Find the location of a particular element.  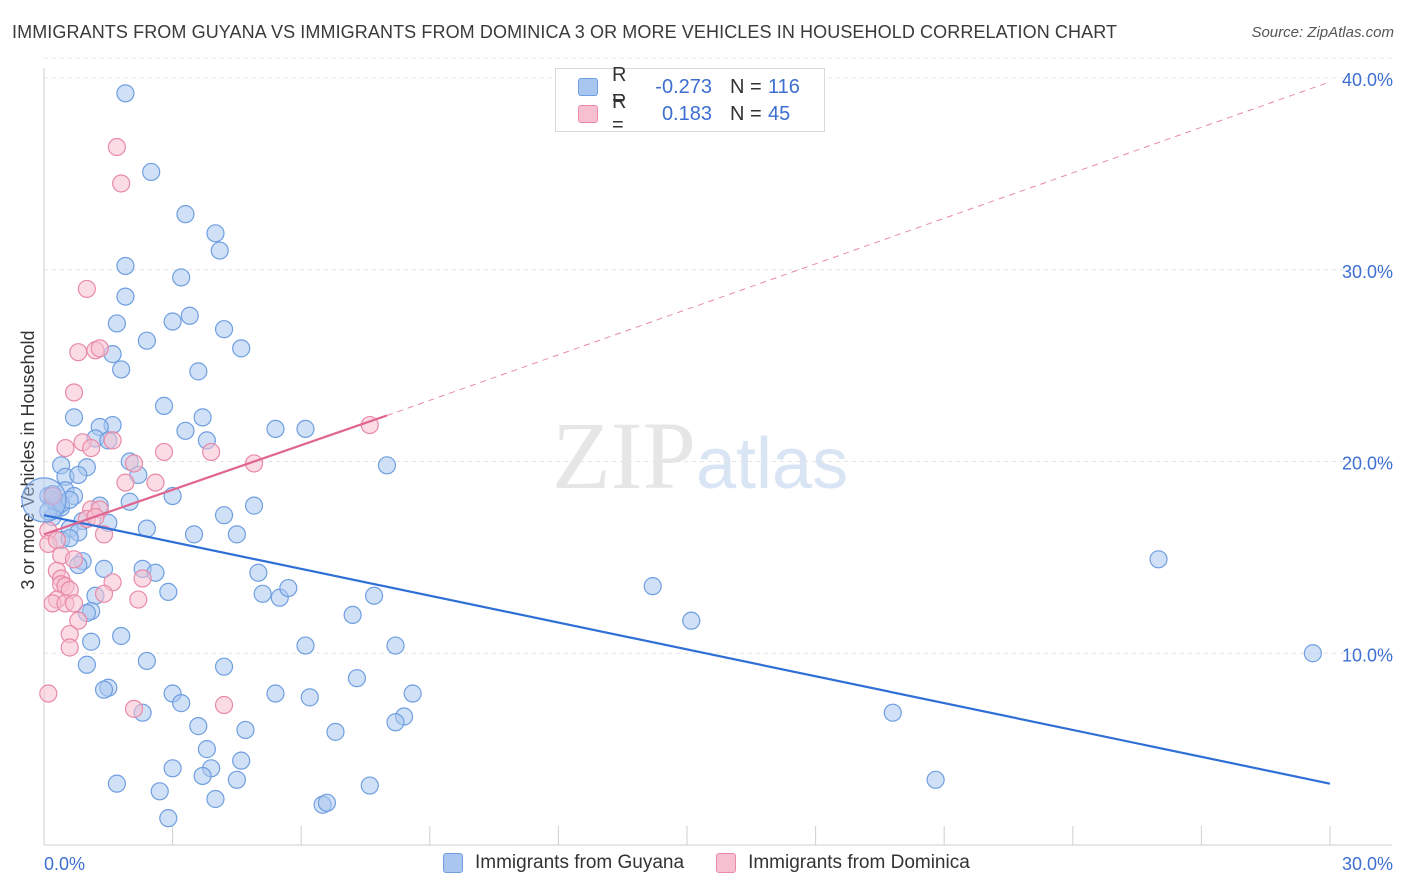

n-value: 45 is located at coordinates (779, 113).